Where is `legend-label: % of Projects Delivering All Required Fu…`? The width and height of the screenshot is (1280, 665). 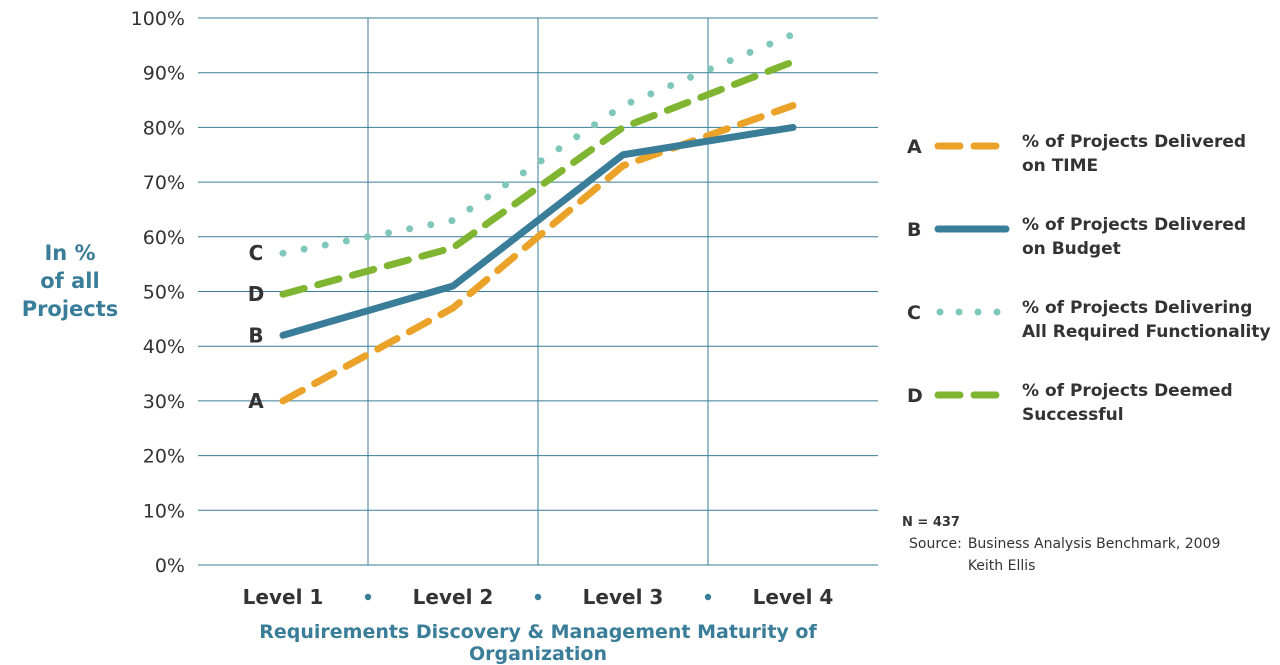
legend-label: % of Projects Delivering All Required Fu… is located at coordinates (1146, 320).